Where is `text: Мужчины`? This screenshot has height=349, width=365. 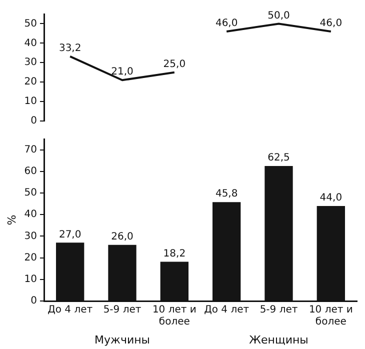
text: Мужчины is located at coordinates (122, 339).